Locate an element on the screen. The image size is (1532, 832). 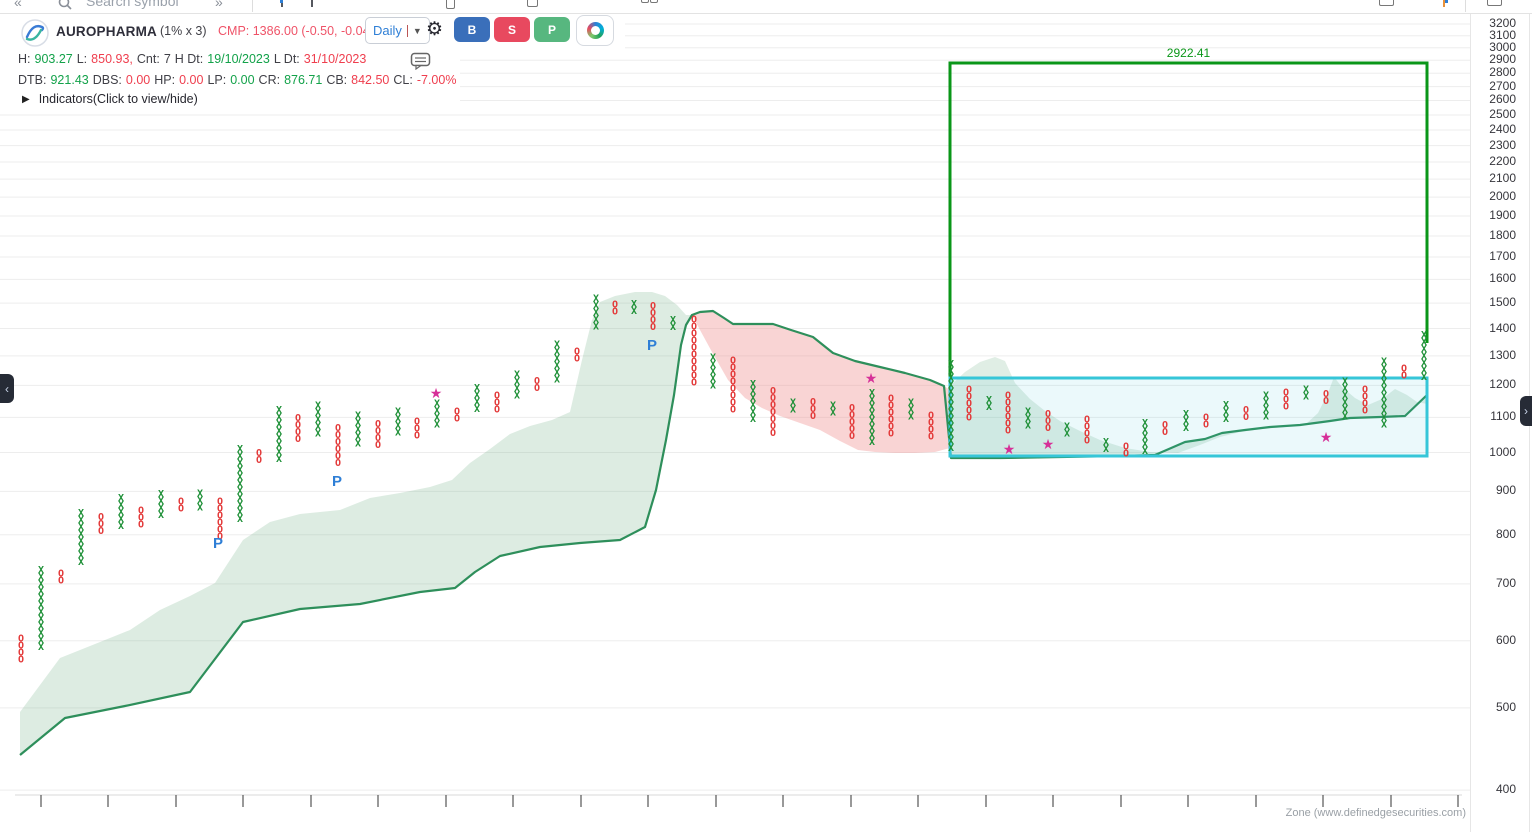
search-icon is located at coordinates (65, 5).